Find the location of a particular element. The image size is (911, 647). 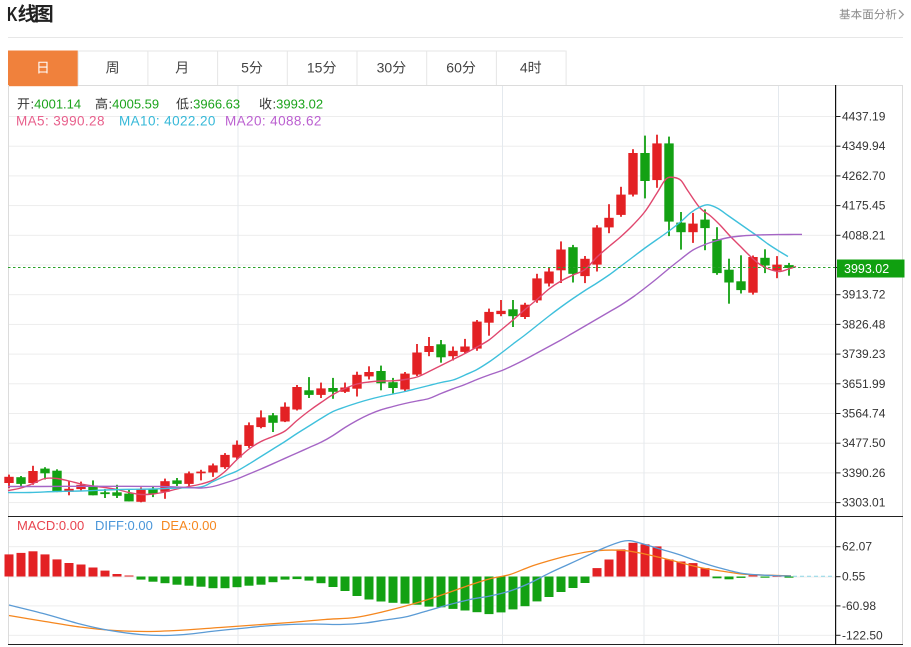

svg-text: MA20: 4088.62 is located at coordinates (273, 121).